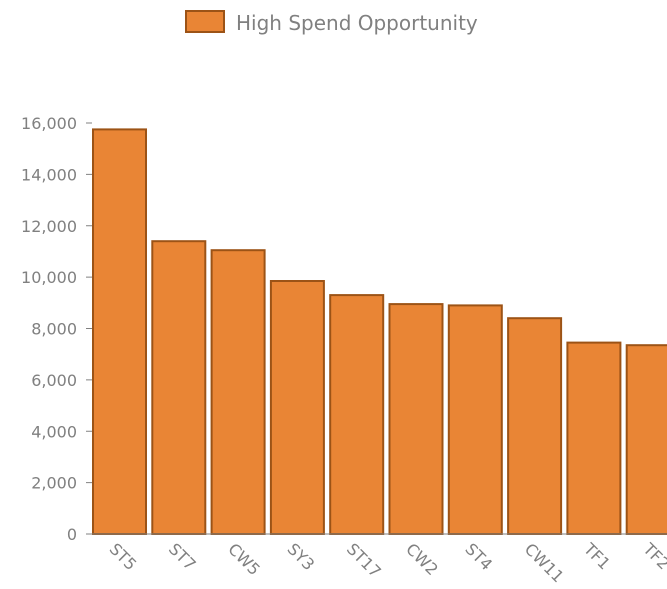 Image resolution: width=667 pixels, height=589 pixels. Describe the element at coordinates (596, 556) in the screenshot. I see `x-tick-label: TF1` at that location.